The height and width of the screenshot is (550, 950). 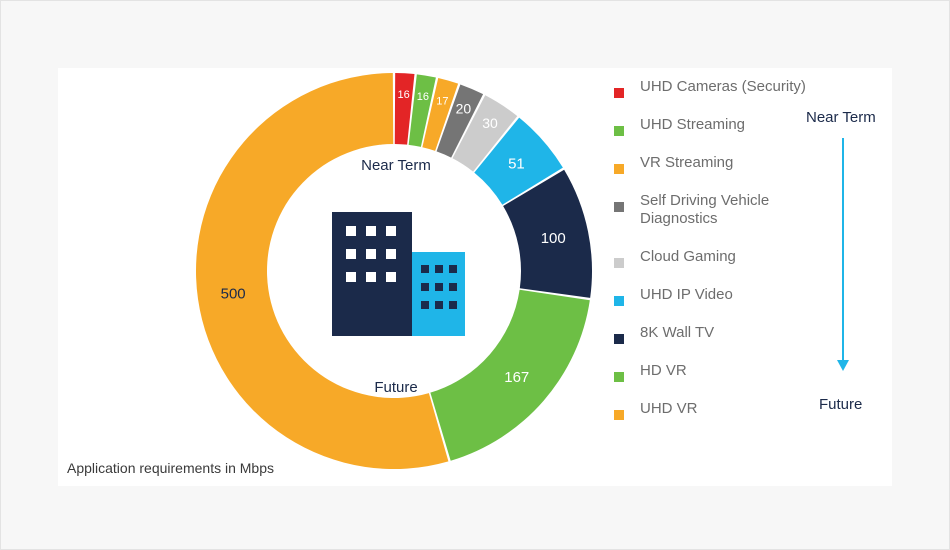 I want to click on legend-label: VR Streaming, so click(x=687, y=162).